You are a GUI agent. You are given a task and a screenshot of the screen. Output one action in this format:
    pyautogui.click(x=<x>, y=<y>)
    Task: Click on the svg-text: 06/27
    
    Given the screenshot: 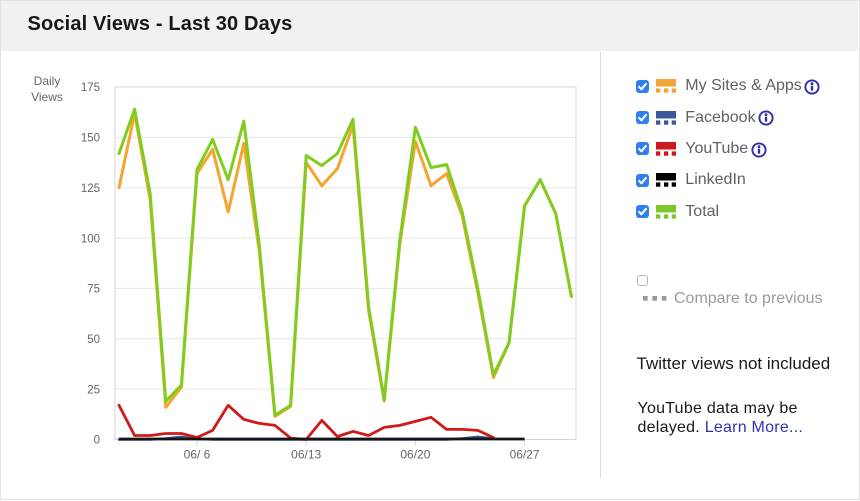 What is the action you would take?
    pyautogui.click(x=525, y=455)
    